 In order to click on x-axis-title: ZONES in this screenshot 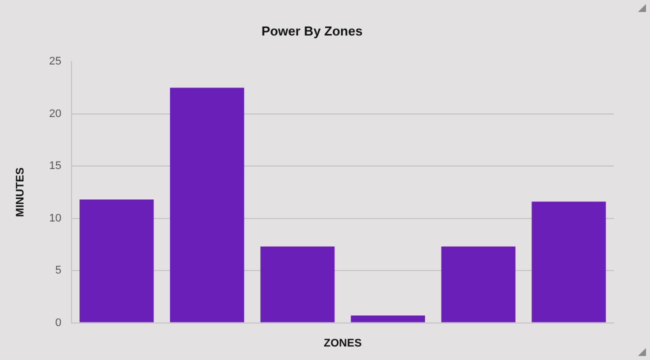, I will do `click(343, 343)`.